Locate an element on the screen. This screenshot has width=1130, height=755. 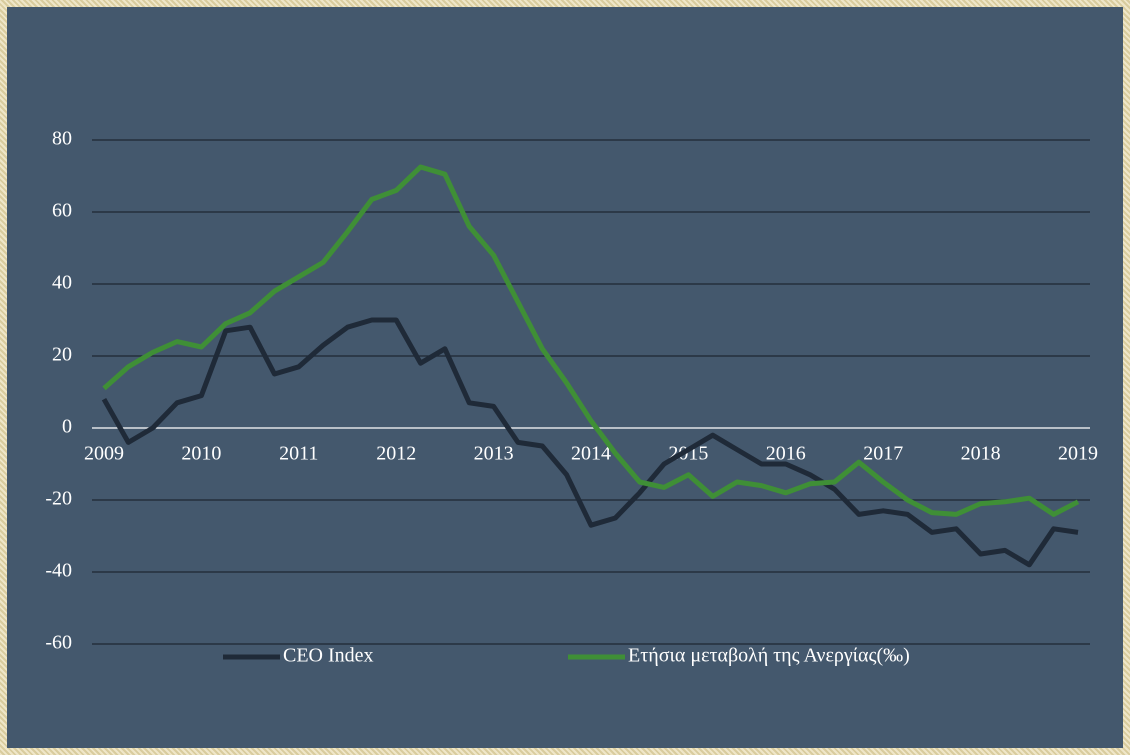
y-tick-label: 0 is located at coordinates (67, 427).